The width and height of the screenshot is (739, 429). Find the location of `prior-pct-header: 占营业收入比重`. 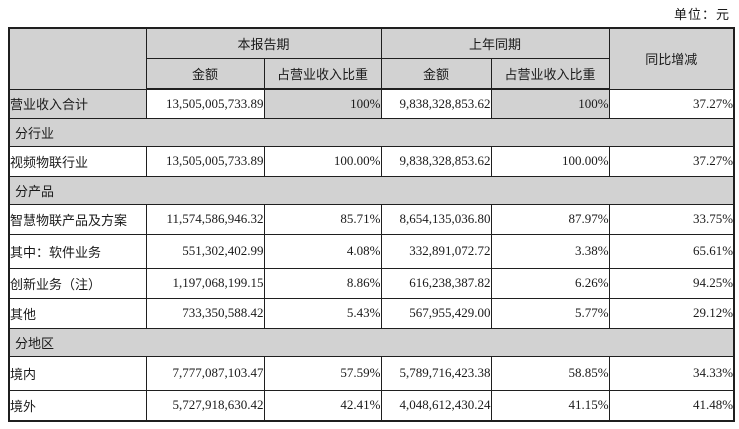

prior-pct-header: 占营业收入比重 is located at coordinates (550, 73).